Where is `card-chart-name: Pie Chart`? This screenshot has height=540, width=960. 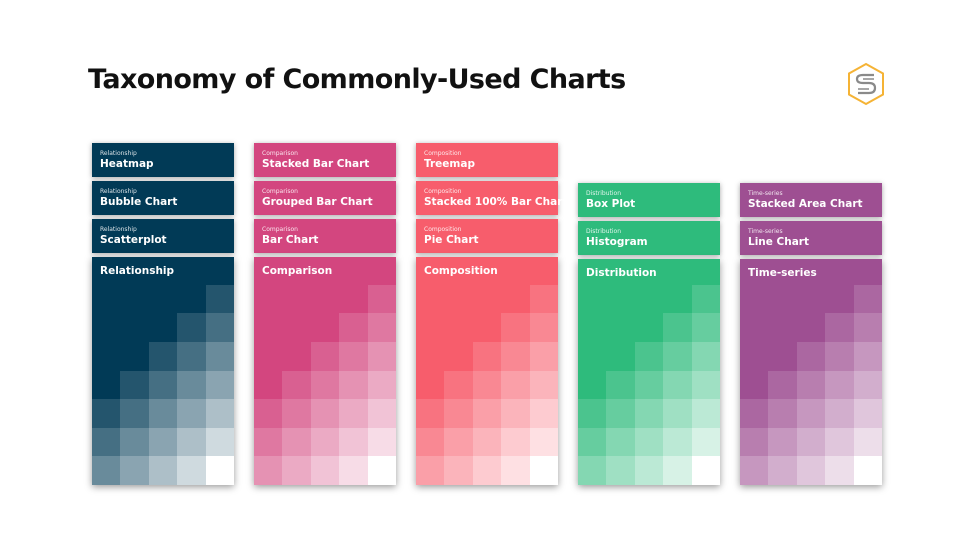
card-chart-name: Pie Chart is located at coordinates (451, 240).